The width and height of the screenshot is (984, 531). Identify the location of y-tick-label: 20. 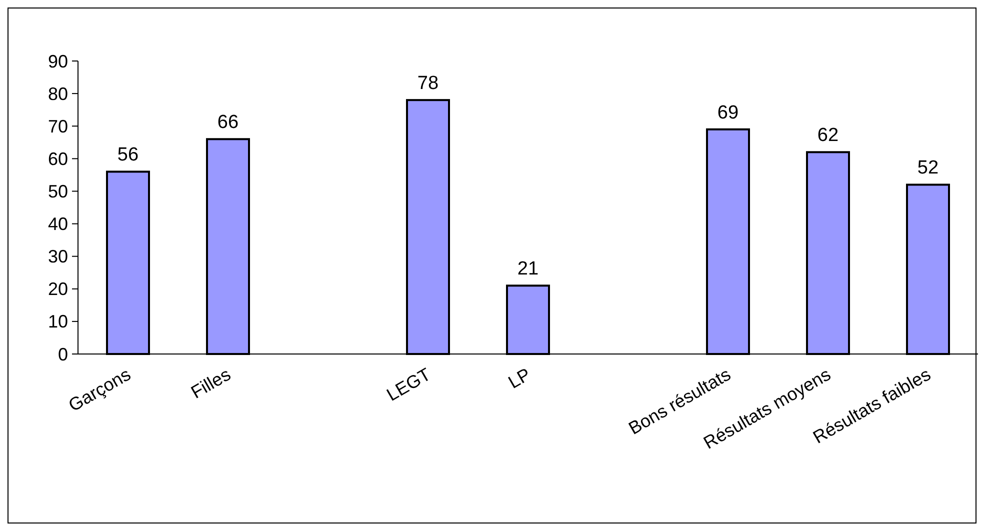
(58, 289).